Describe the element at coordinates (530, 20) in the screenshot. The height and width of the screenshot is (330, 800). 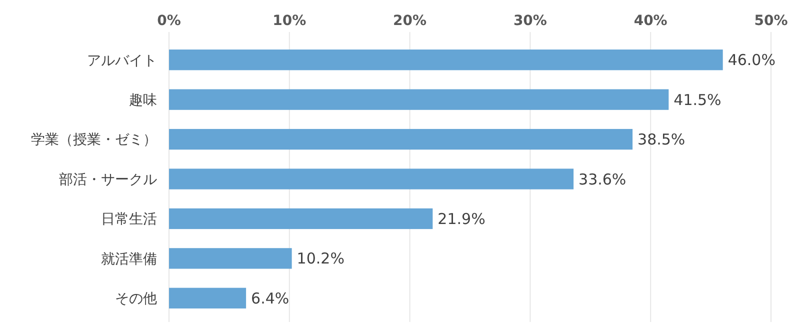
I see `x-tick-label: 30%` at that location.